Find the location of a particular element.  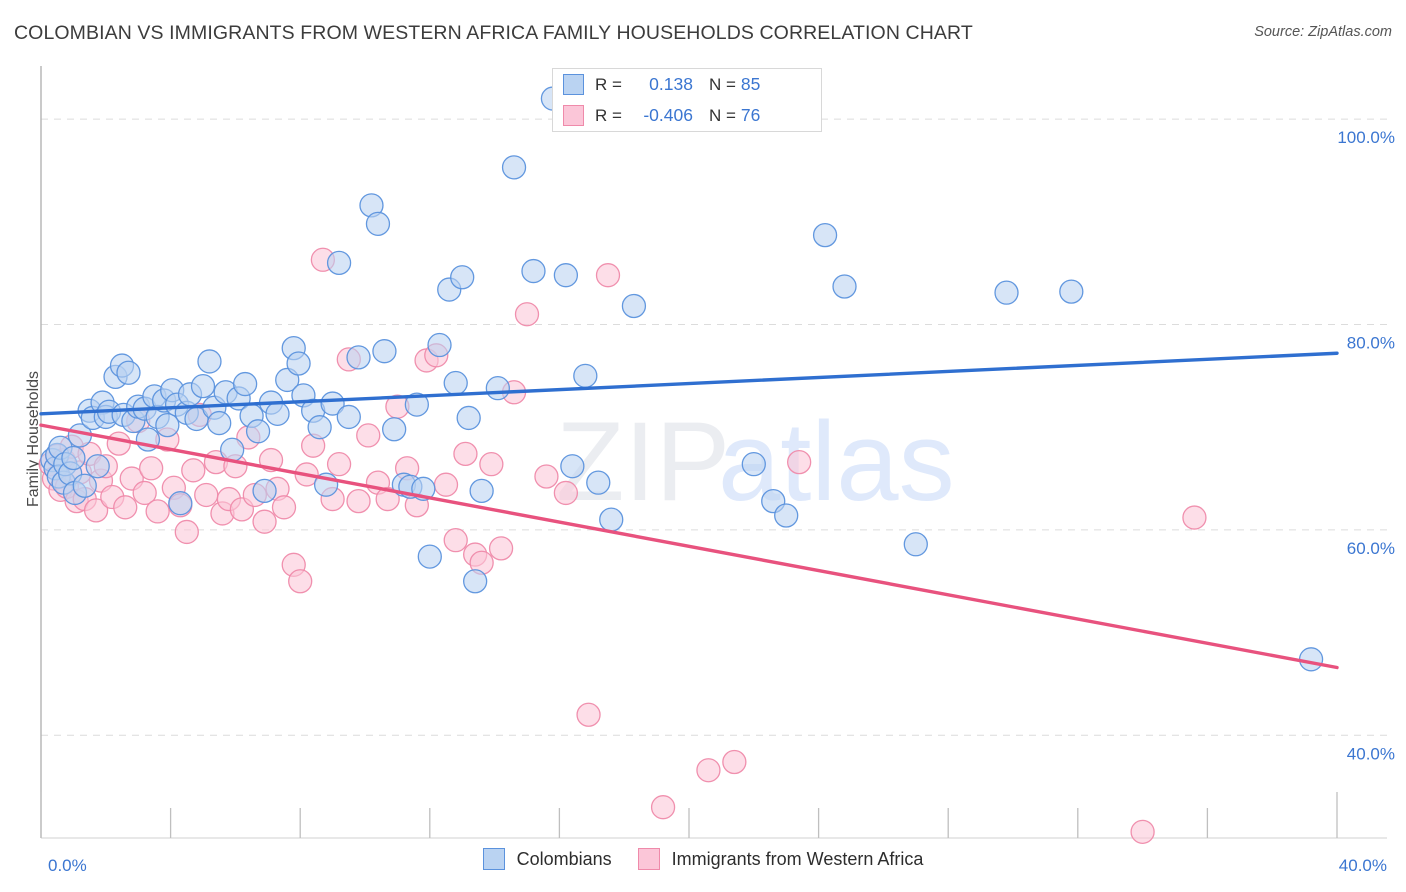

n-value-colombians: 85 is located at coordinates (750, 84).